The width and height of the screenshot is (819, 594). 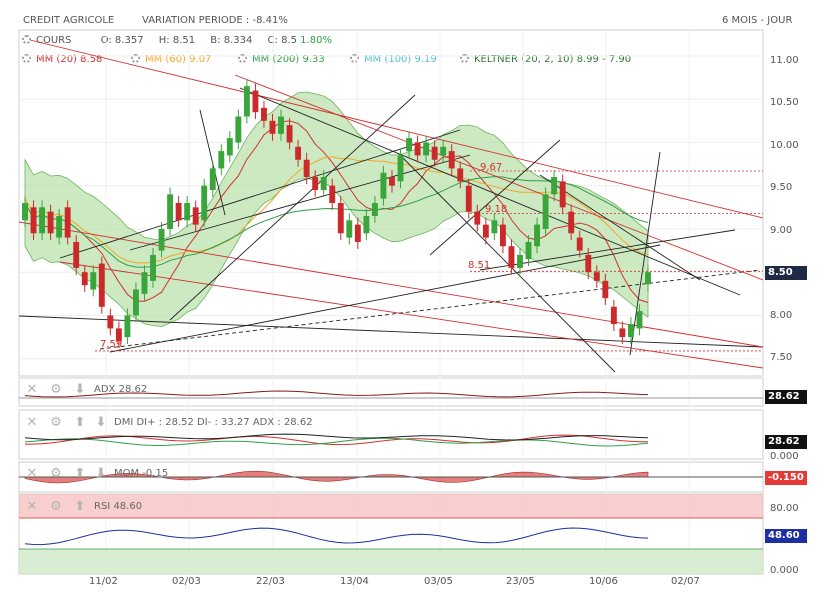 What do you see at coordinates (784, 102) in the screenshot?
I see `y-tick-label: 10.50` at bounding box center [784, 102].